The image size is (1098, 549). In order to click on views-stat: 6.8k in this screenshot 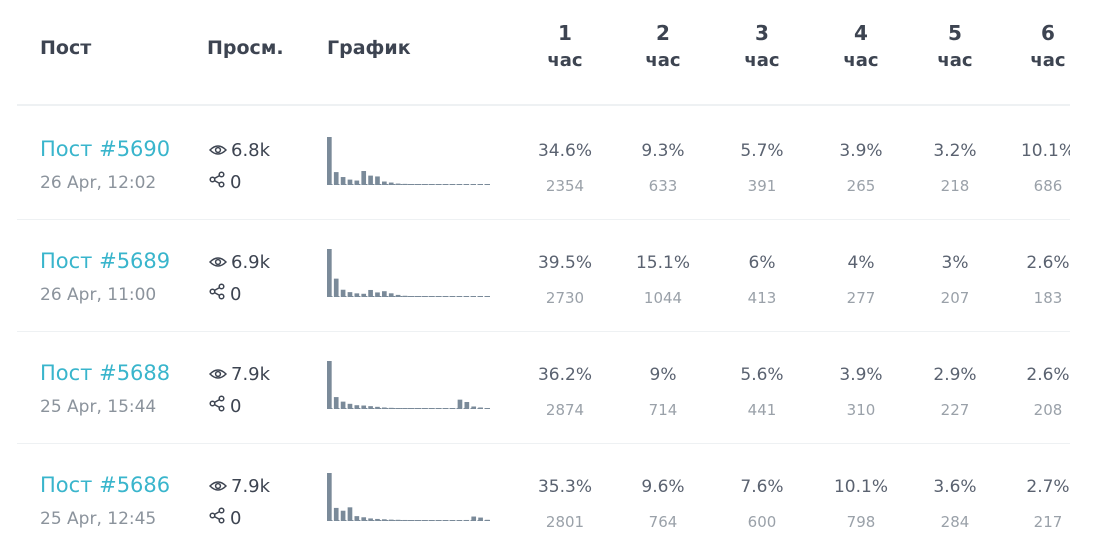, I will do `click(239, 150)`.